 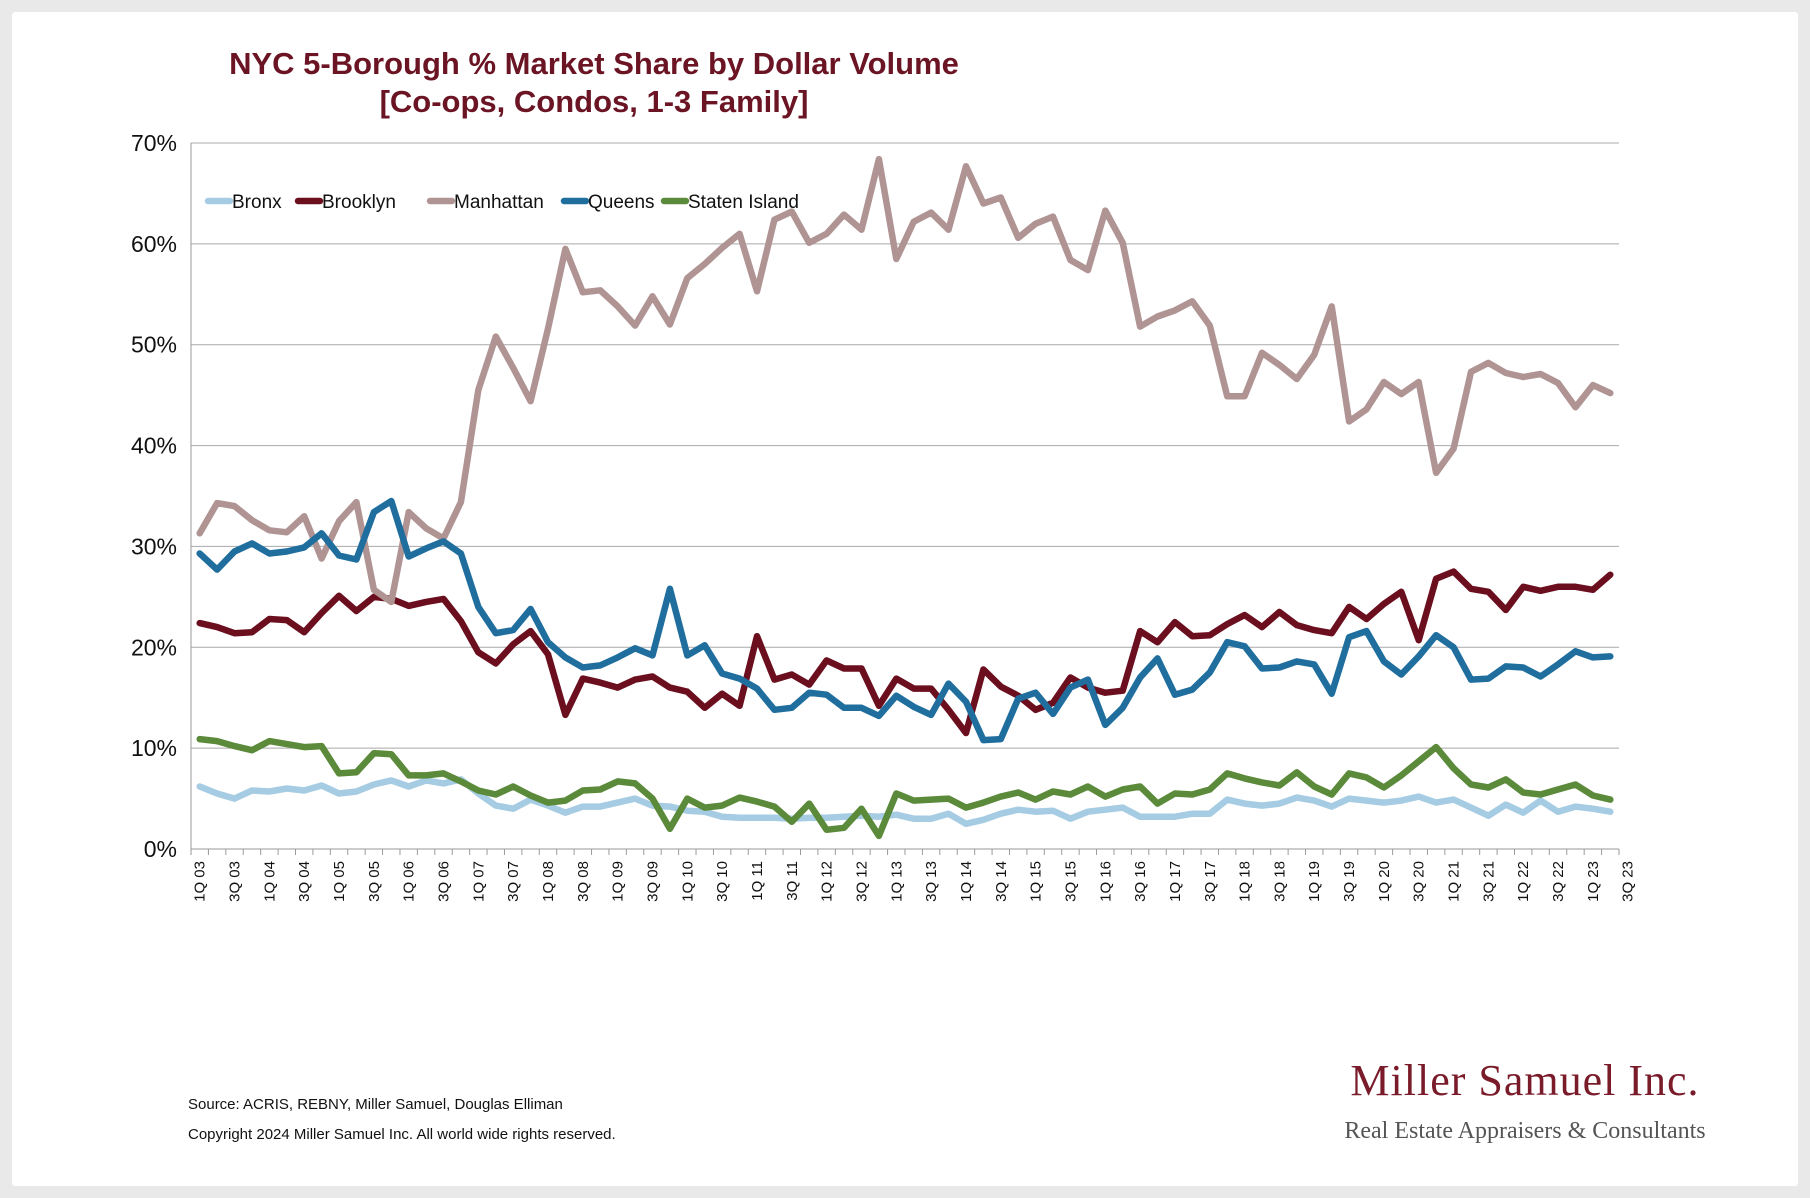 I want to click on series-line-bronx, so click(x=905, y=802).